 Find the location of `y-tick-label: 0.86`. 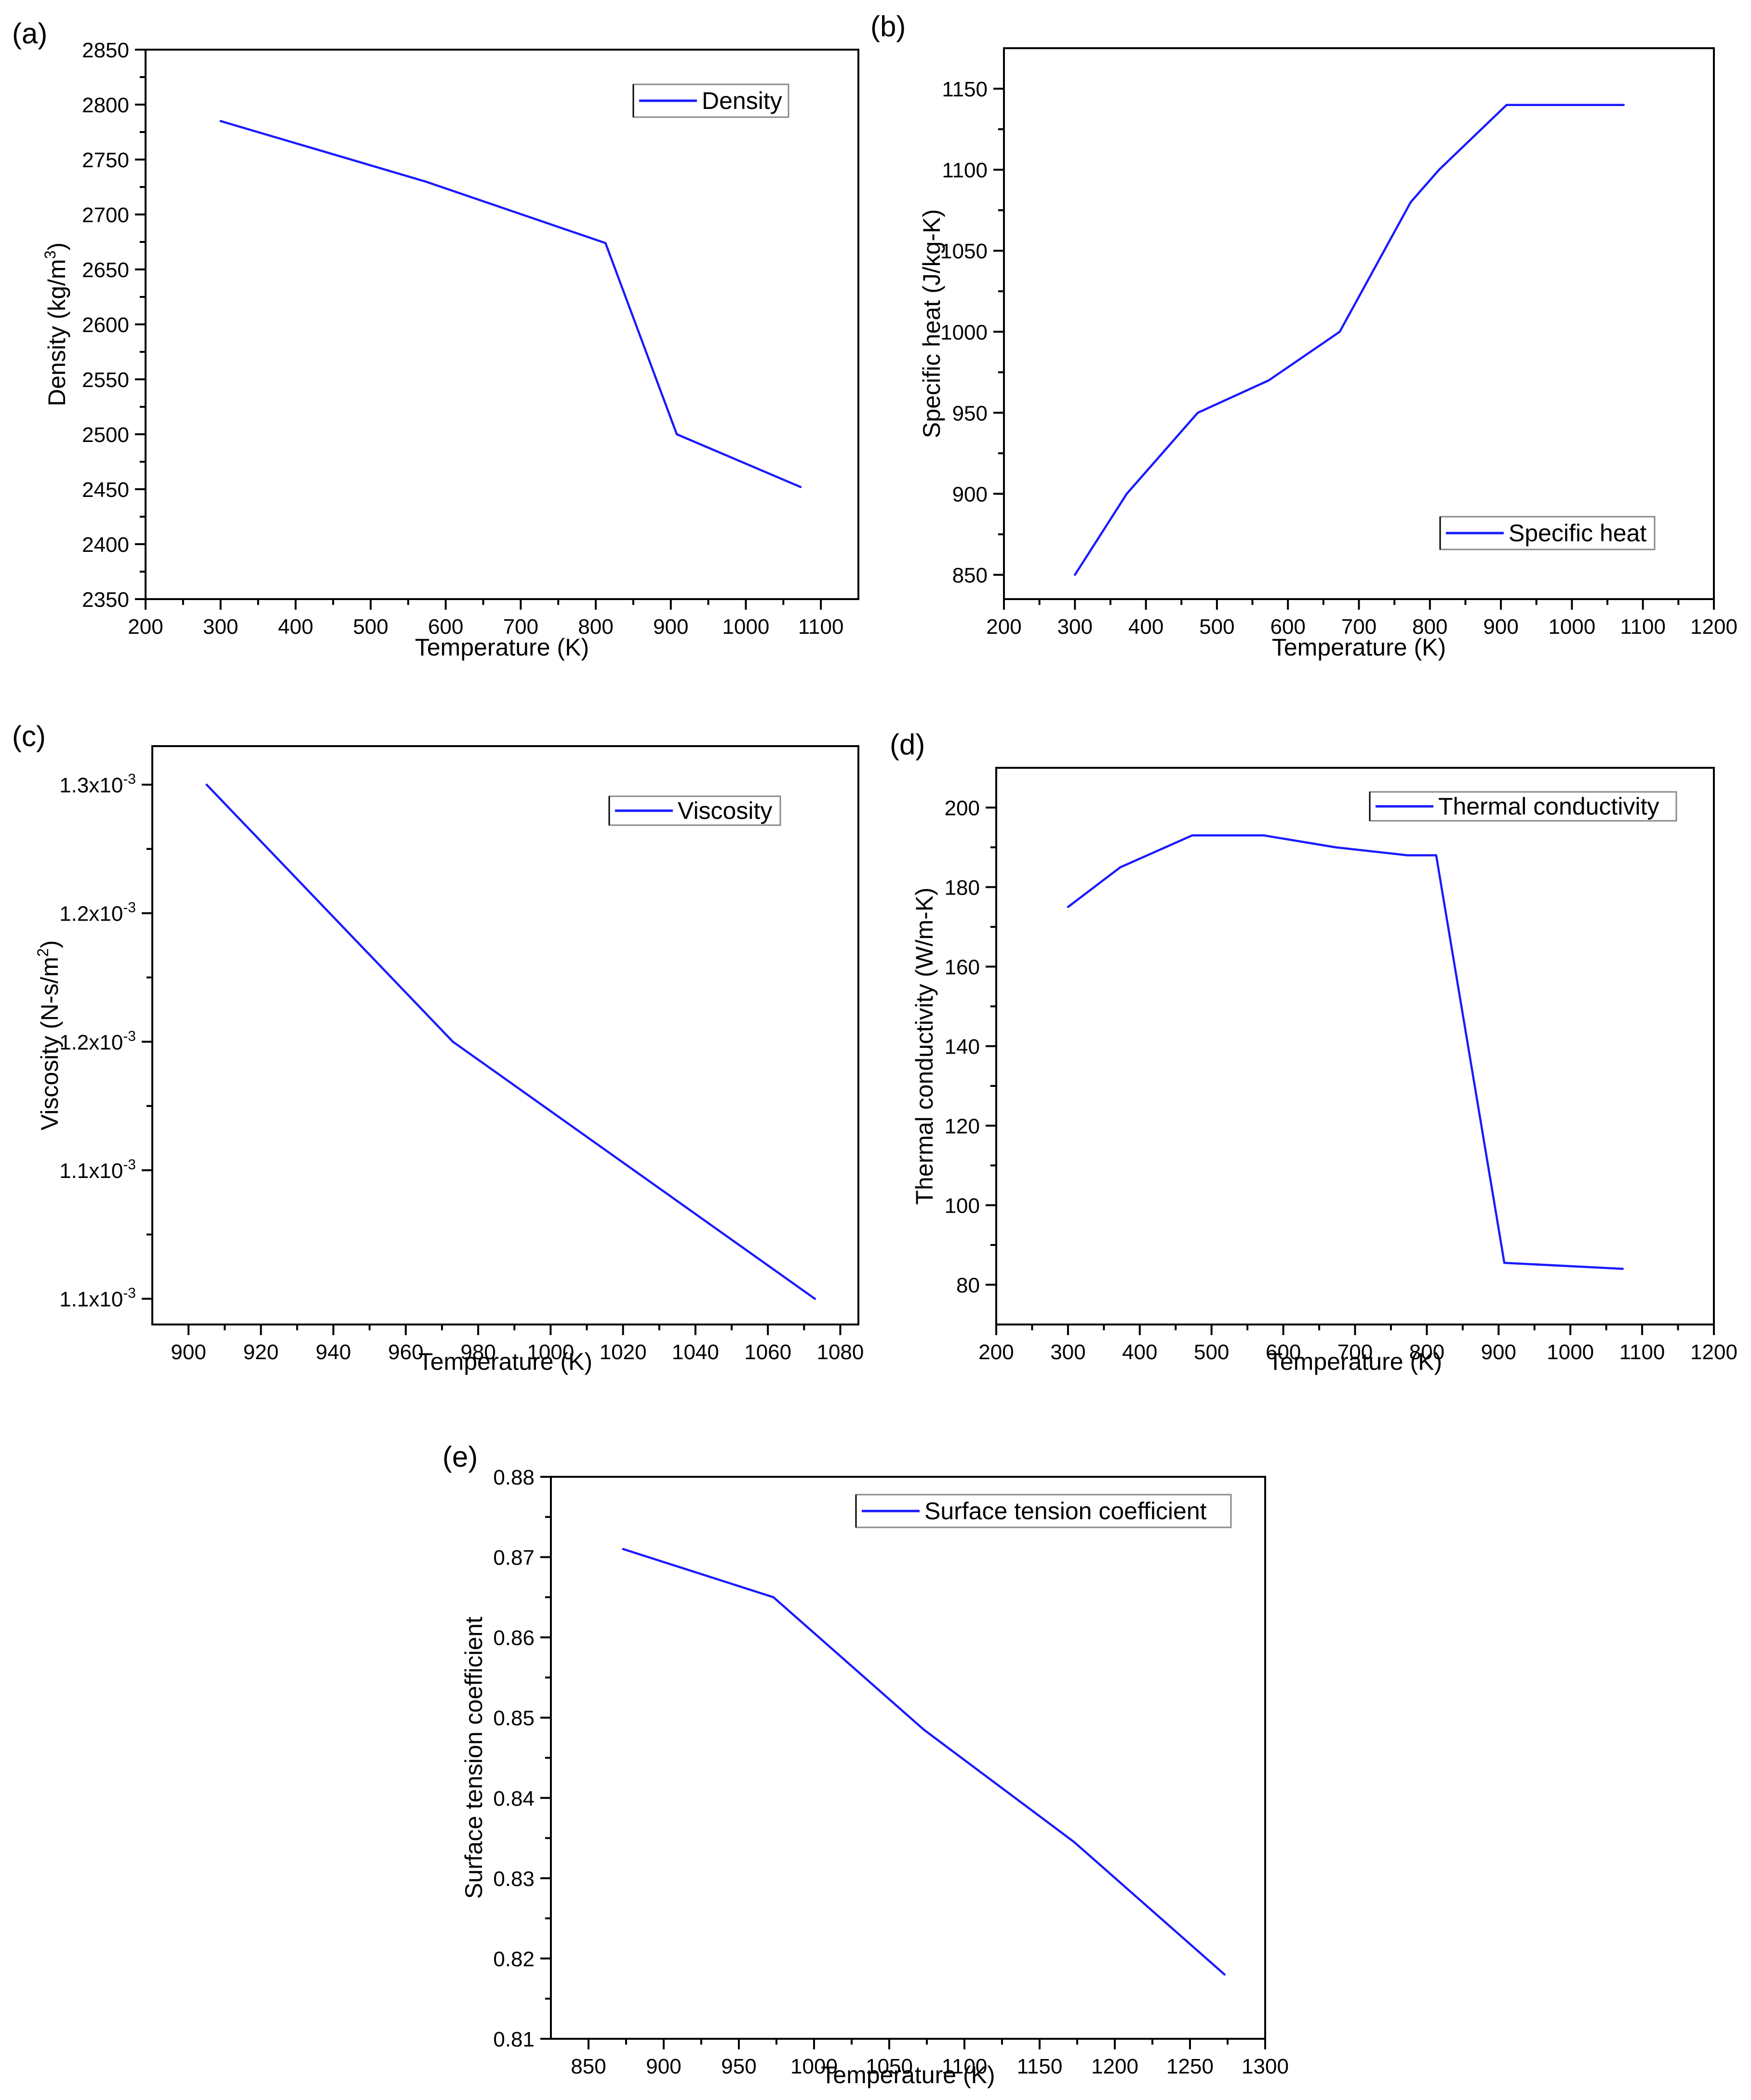

y-tick-label: 0.86 is located at coordinates (514, 1638).